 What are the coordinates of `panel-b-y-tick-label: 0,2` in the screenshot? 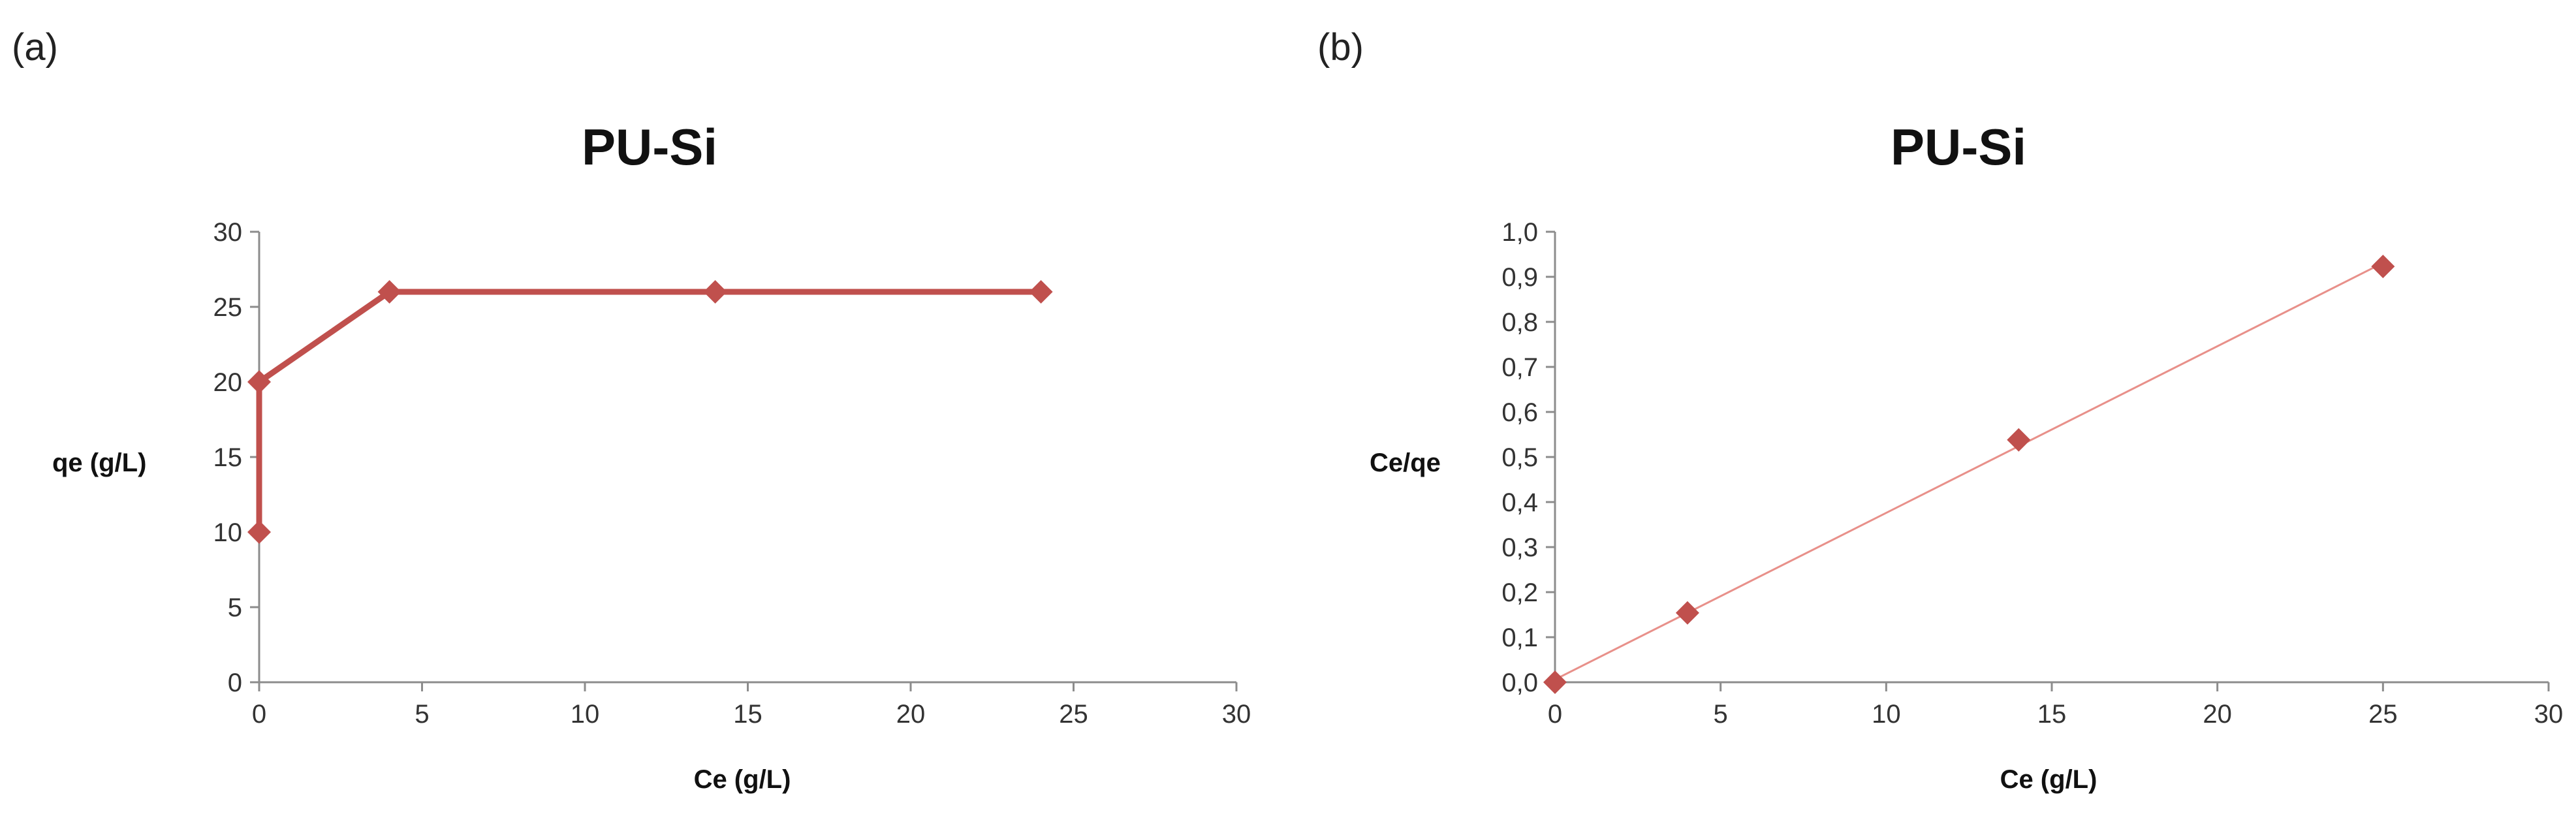 It's located at (1519, 592).